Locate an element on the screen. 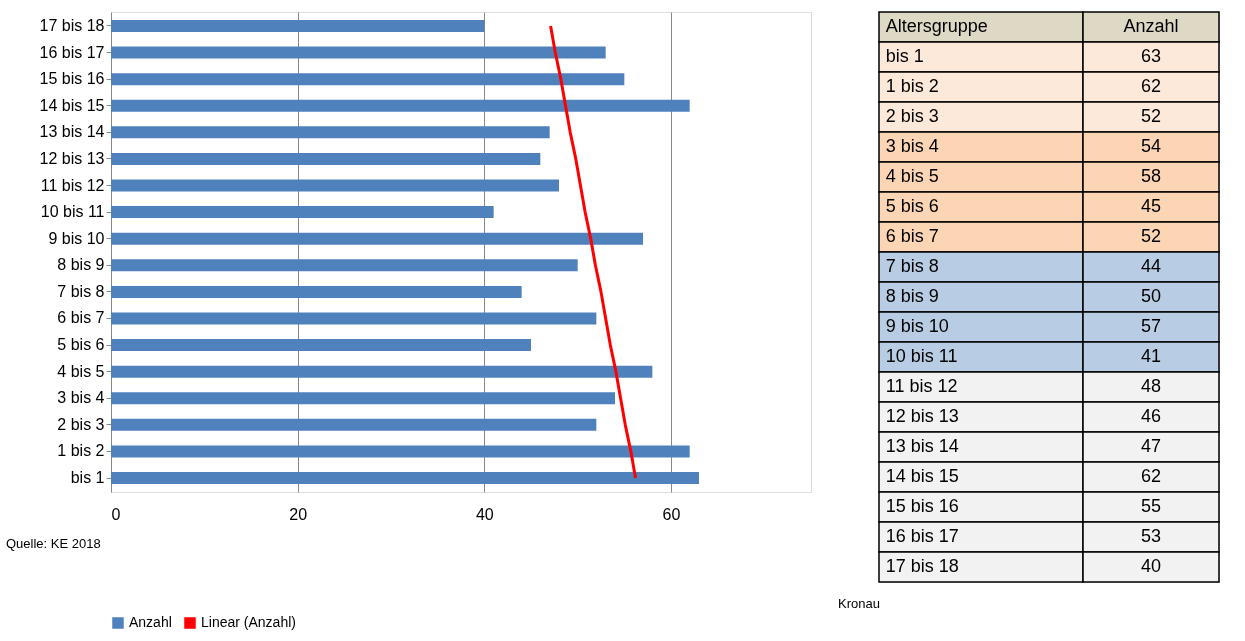  category-label: 10 bis 11 is located at coordinates (921, 356).